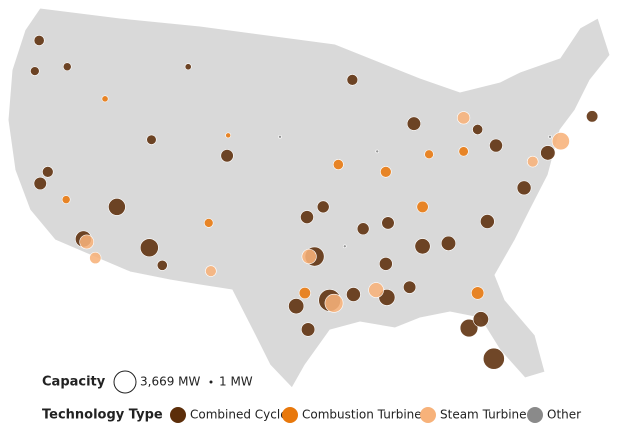  I want to click on size-min-circle, so click(211, 382).